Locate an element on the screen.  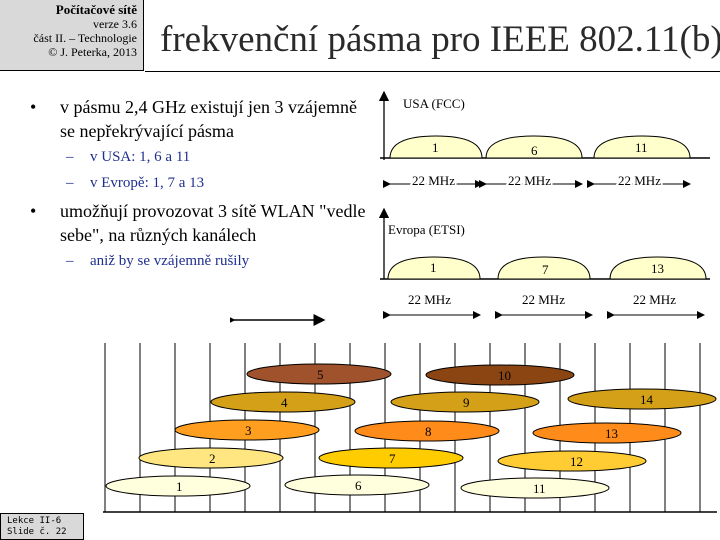
channel-3-band is located at coordinates (247, 430).